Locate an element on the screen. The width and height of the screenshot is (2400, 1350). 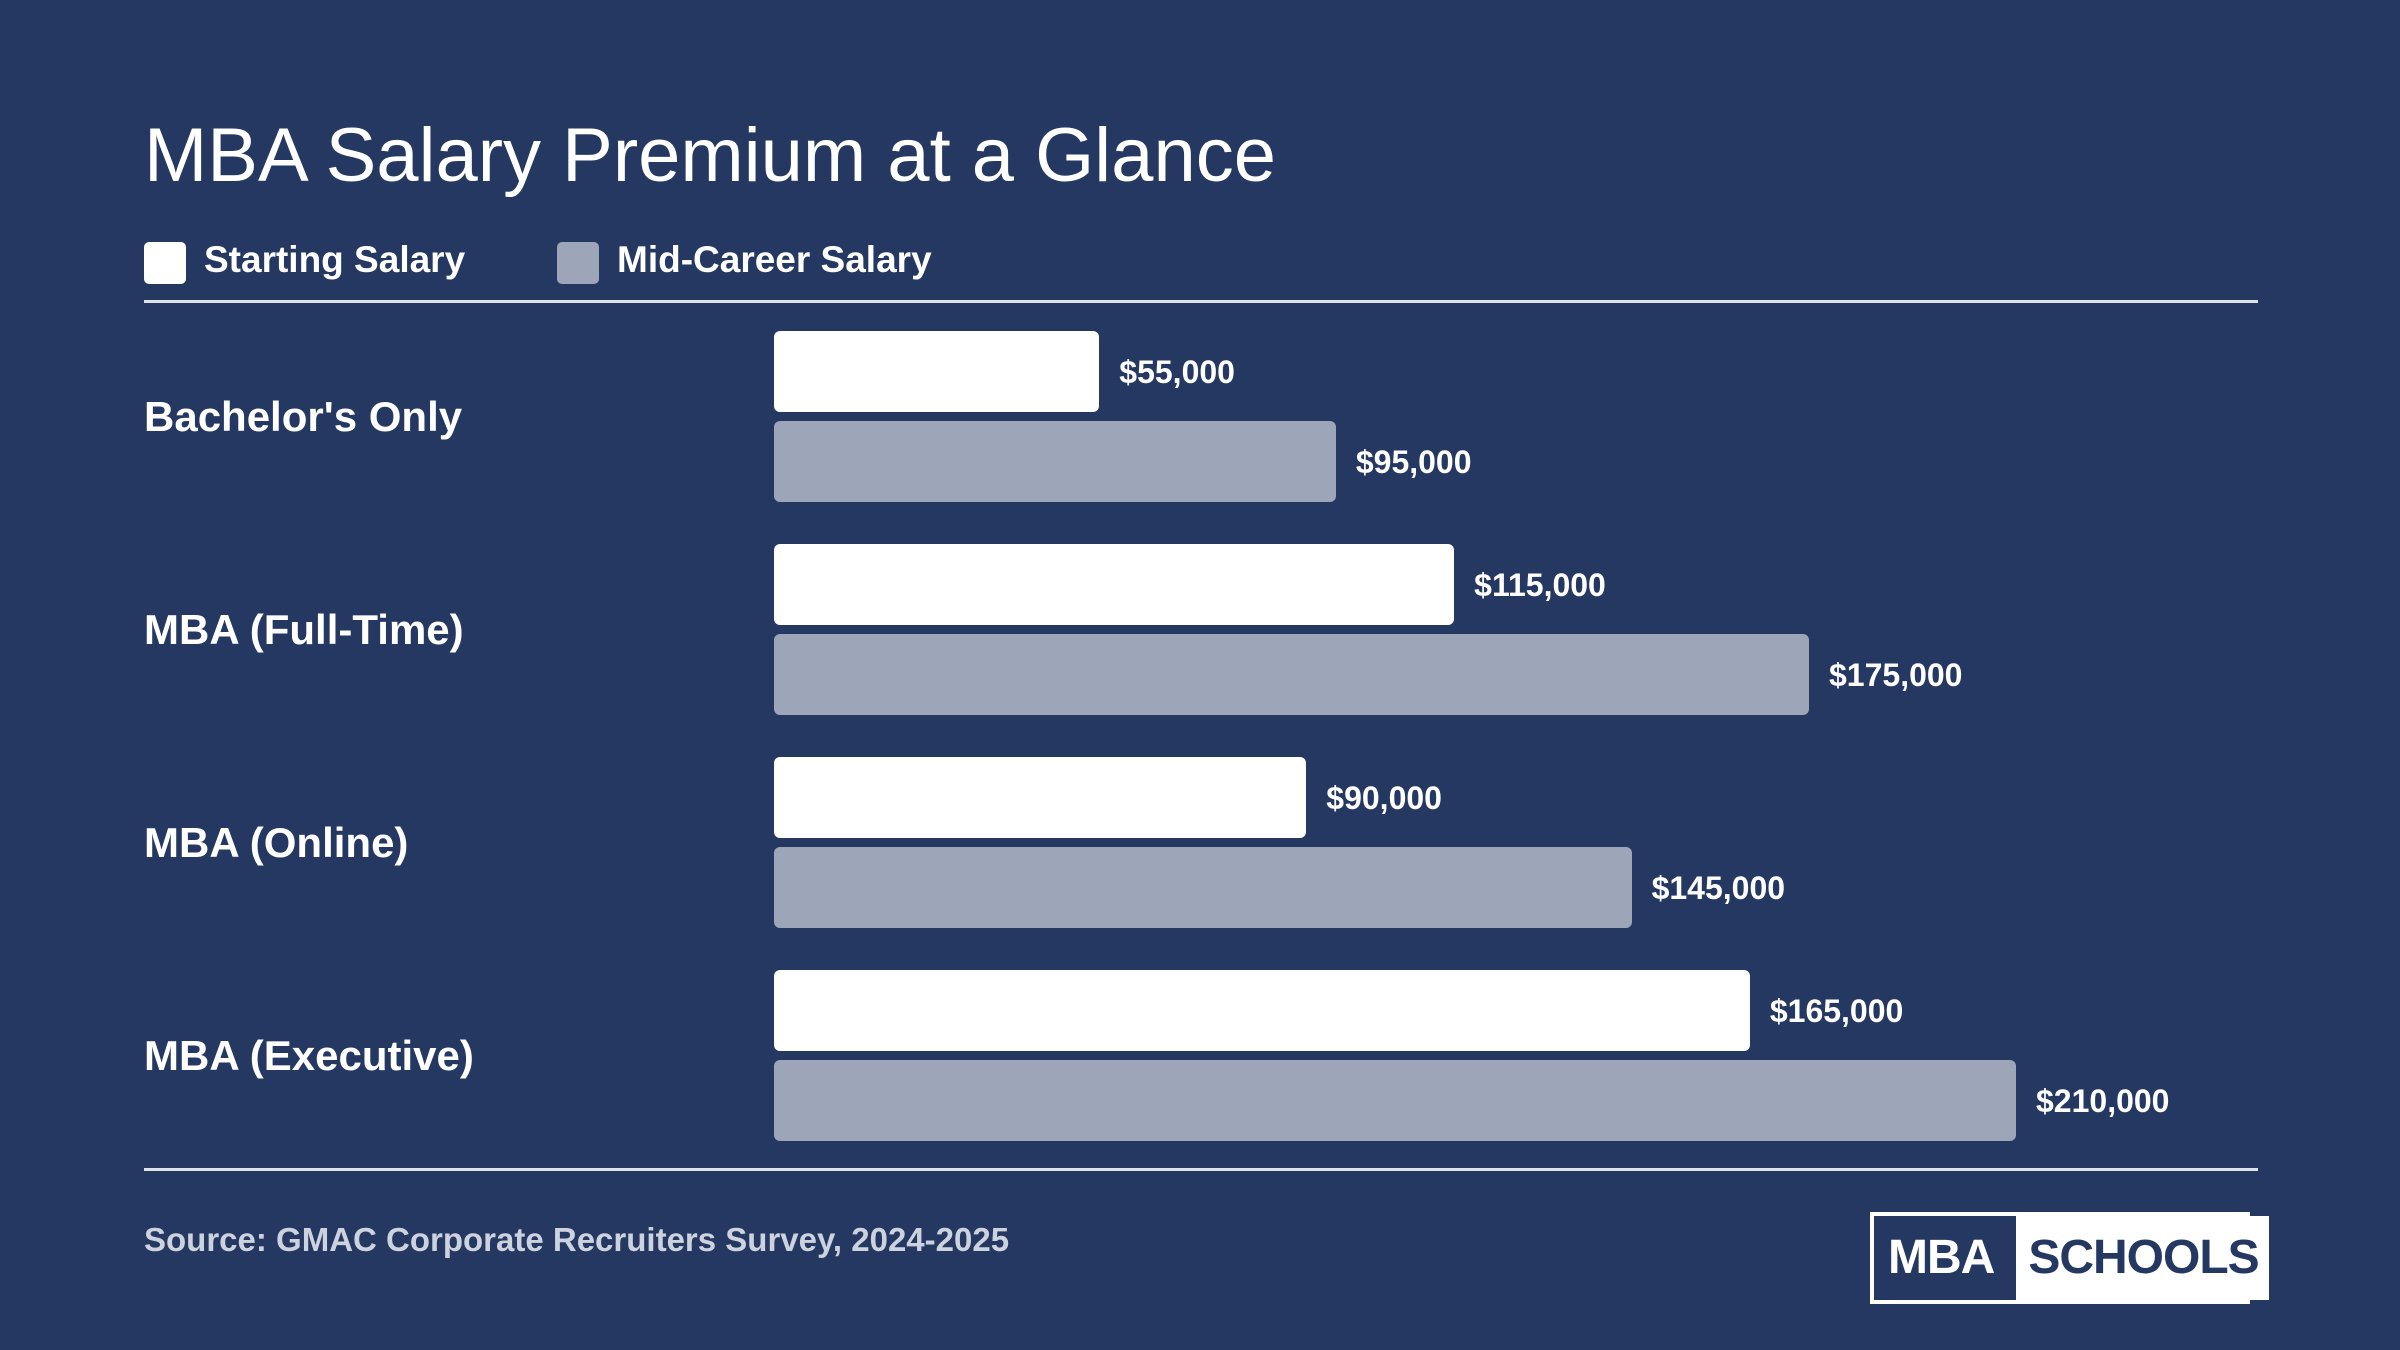
top-divider is located at coordinates (1201, 301).